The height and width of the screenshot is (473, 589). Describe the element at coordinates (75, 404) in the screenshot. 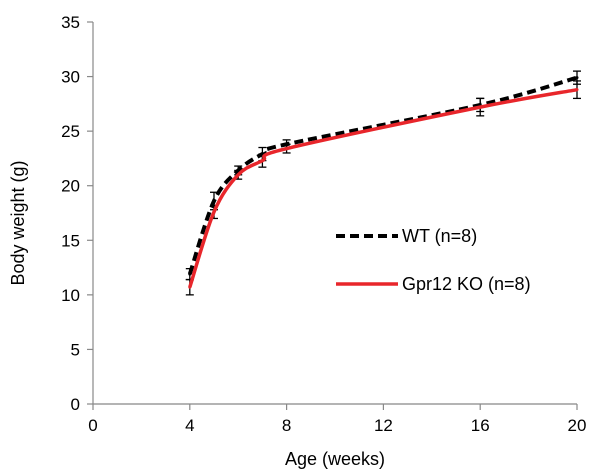

I see `y-tick-label: 0` at that location.